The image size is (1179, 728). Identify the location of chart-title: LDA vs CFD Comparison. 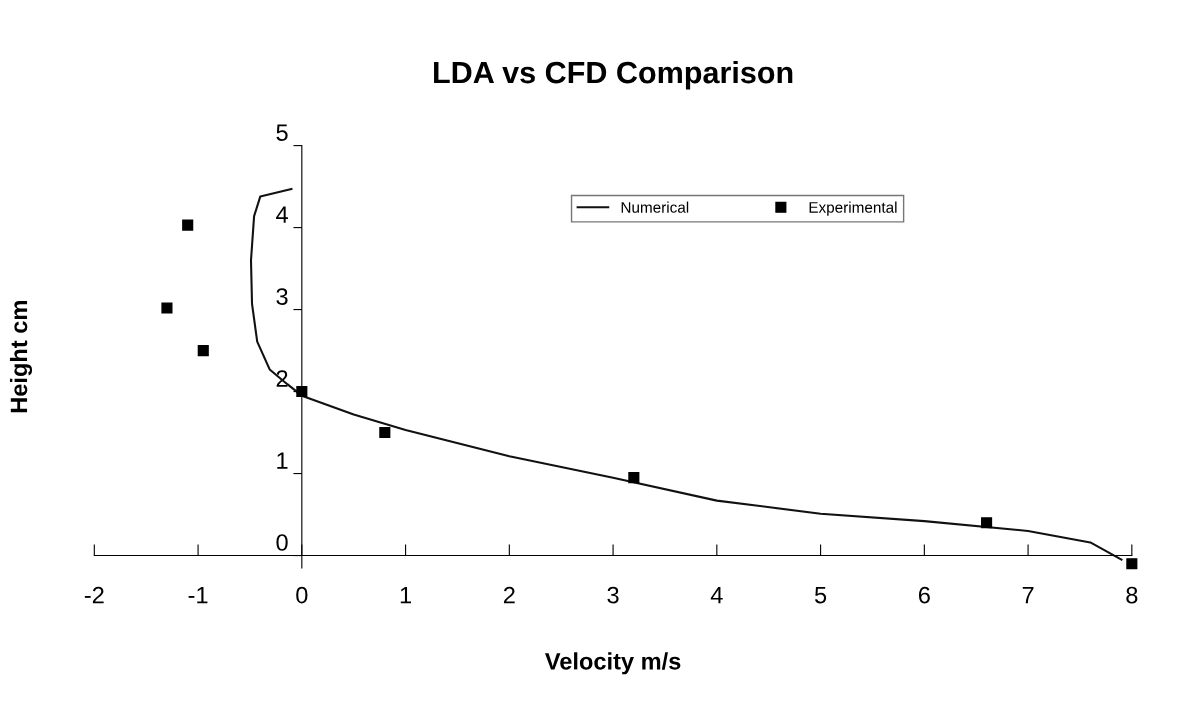
(613, 75).